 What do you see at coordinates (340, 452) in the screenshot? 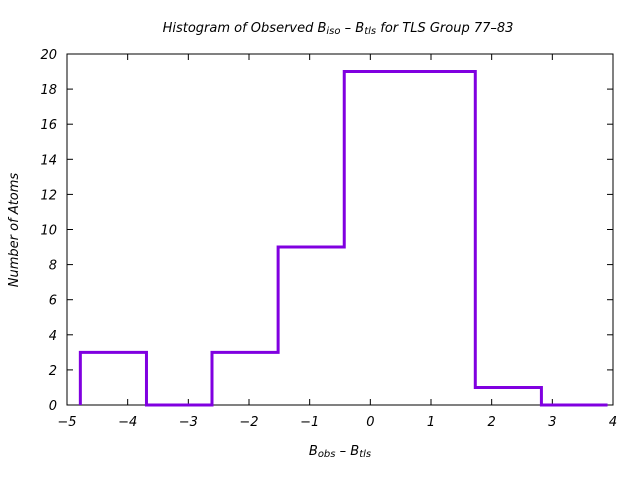
I see `x-axis-label: Bobs – Btls` at bounding box center [340, 452].